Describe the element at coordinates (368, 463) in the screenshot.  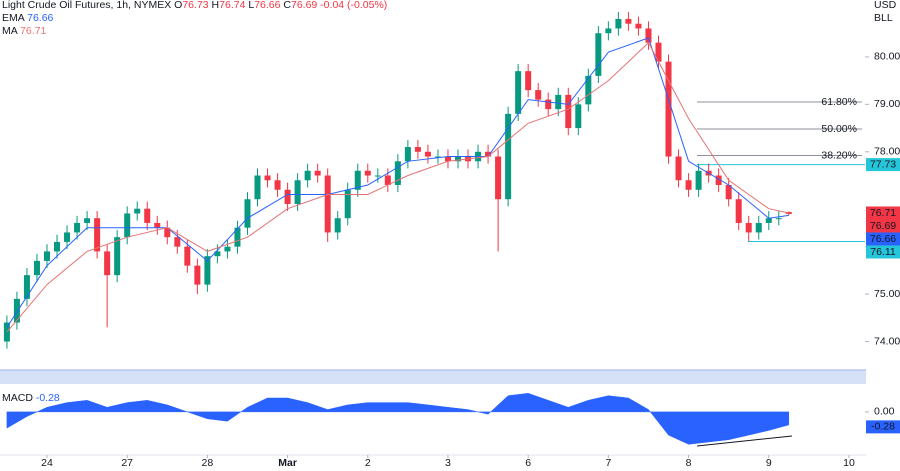
I see `x-tick-label: 2` at that location.